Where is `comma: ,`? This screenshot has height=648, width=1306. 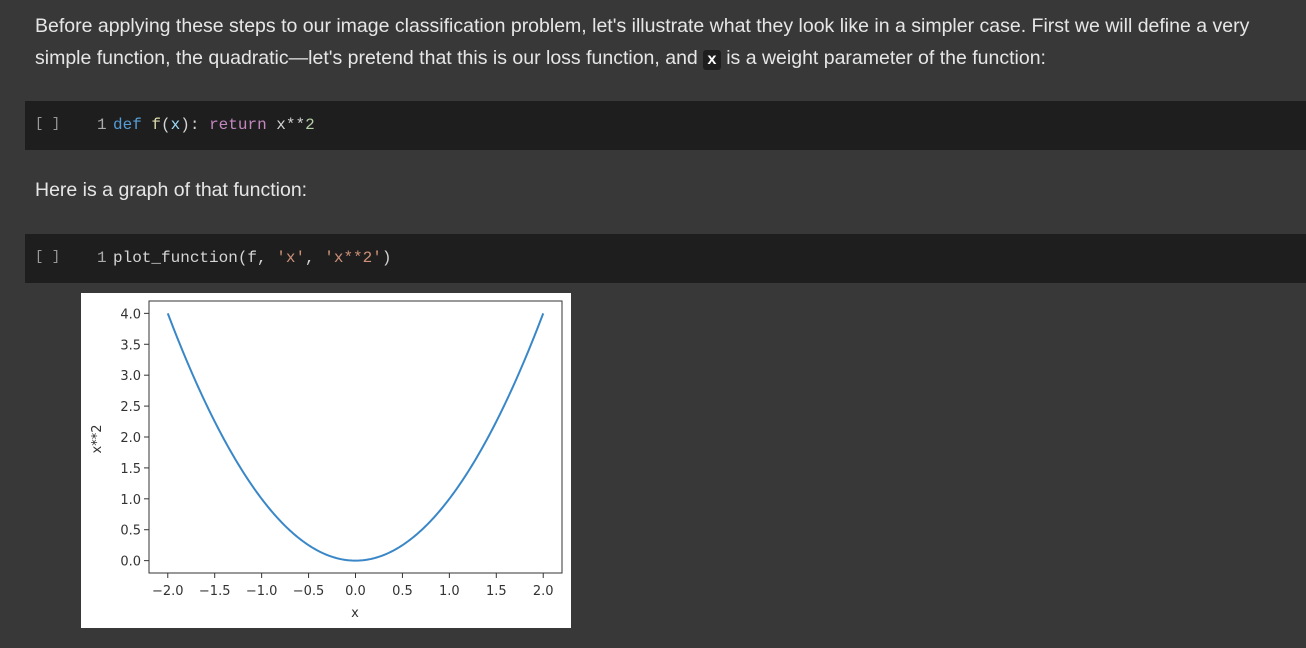 comma: , is located at coordinates (315, 258).